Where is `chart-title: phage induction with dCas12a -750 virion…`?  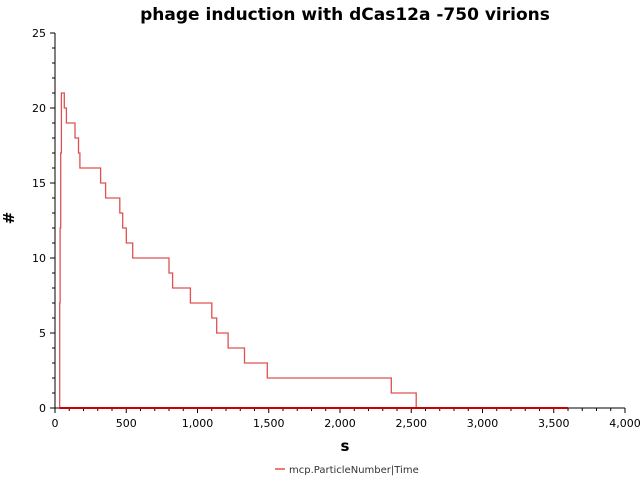 chart-title: phage induction with dCas12a -750 virion… is located at coordinates (345, 15).